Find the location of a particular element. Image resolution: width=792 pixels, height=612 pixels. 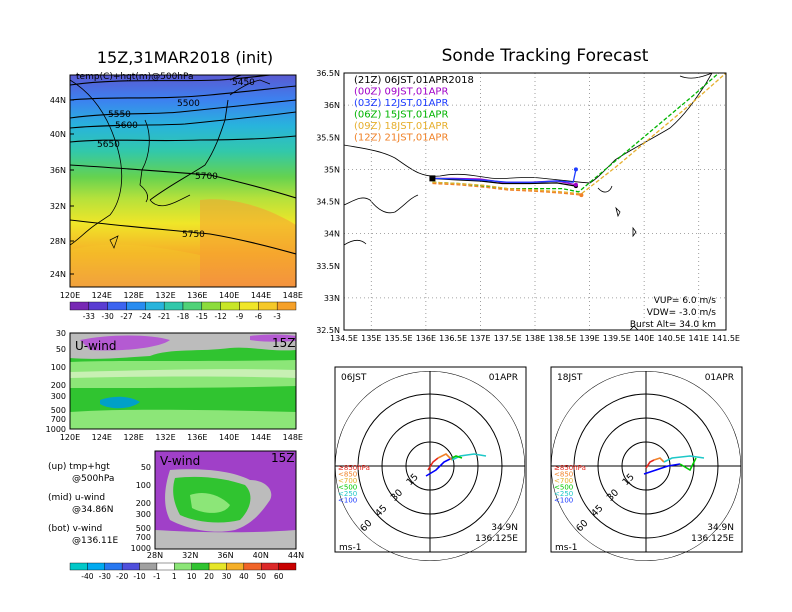

contour-label-5650: 5650 is located at coordinates (108, 145).